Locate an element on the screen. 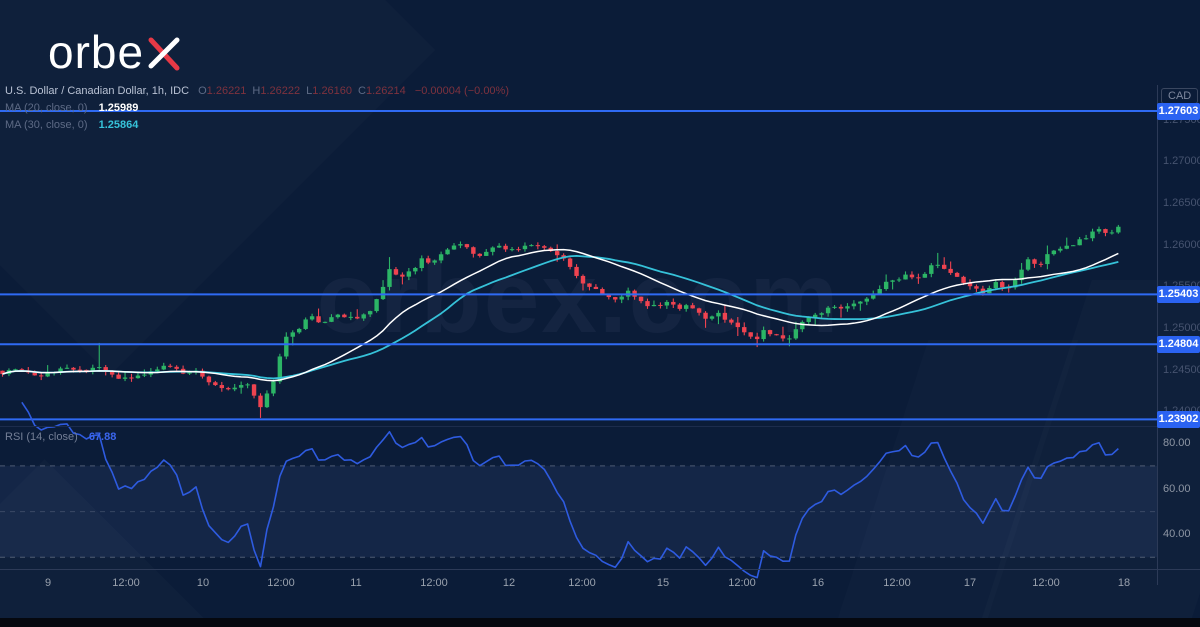 Image resolution: width=1200 pixels, height=627 pixels. price-axis-separator is located at coordinates (1157, 335).